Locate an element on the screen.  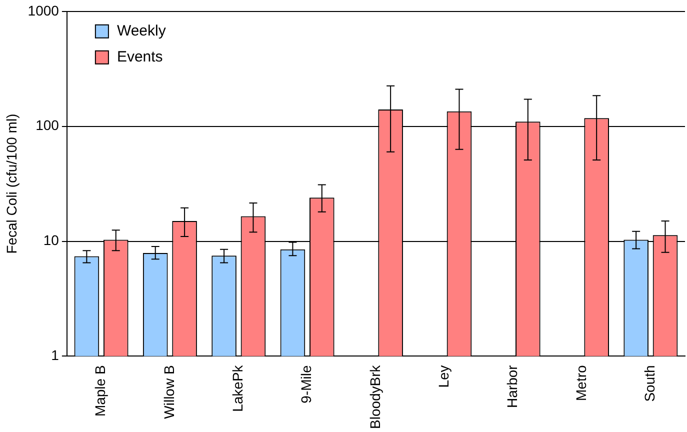
x-tick-label: Metro is located at coordinates (580, 382).